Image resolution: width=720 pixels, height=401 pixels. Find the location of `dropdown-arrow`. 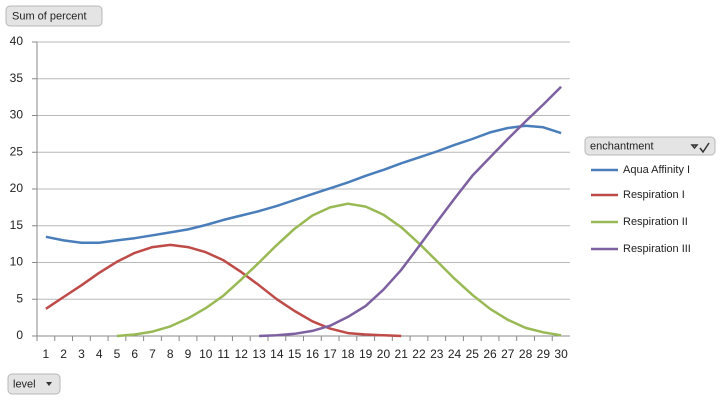

dropdown-arrow is located at coordinates (49, 384).